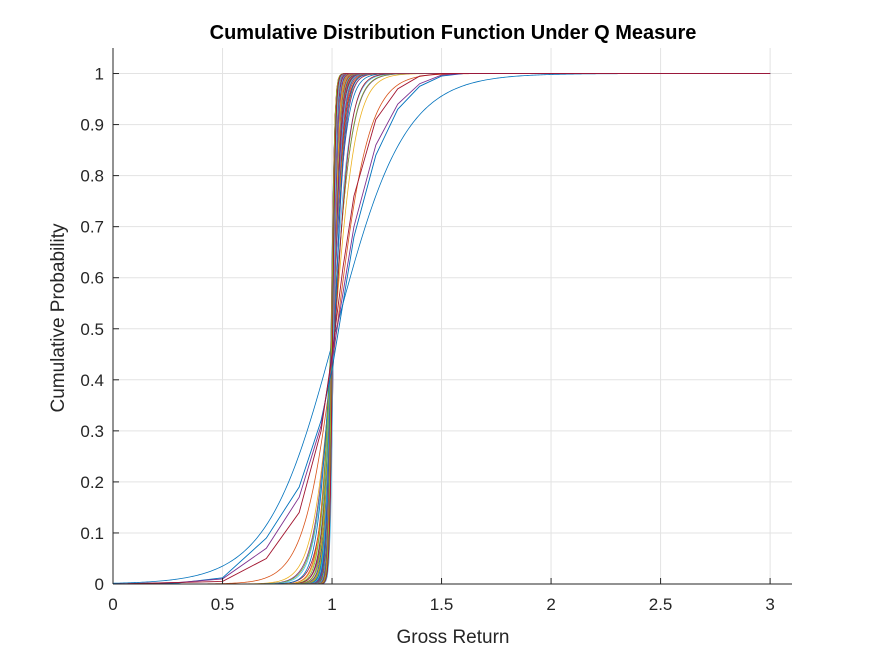  What do you see at coordinates (769, 604) in the screenshot?
I see `x-tick-label: 3` at bounding box center [769, 604].